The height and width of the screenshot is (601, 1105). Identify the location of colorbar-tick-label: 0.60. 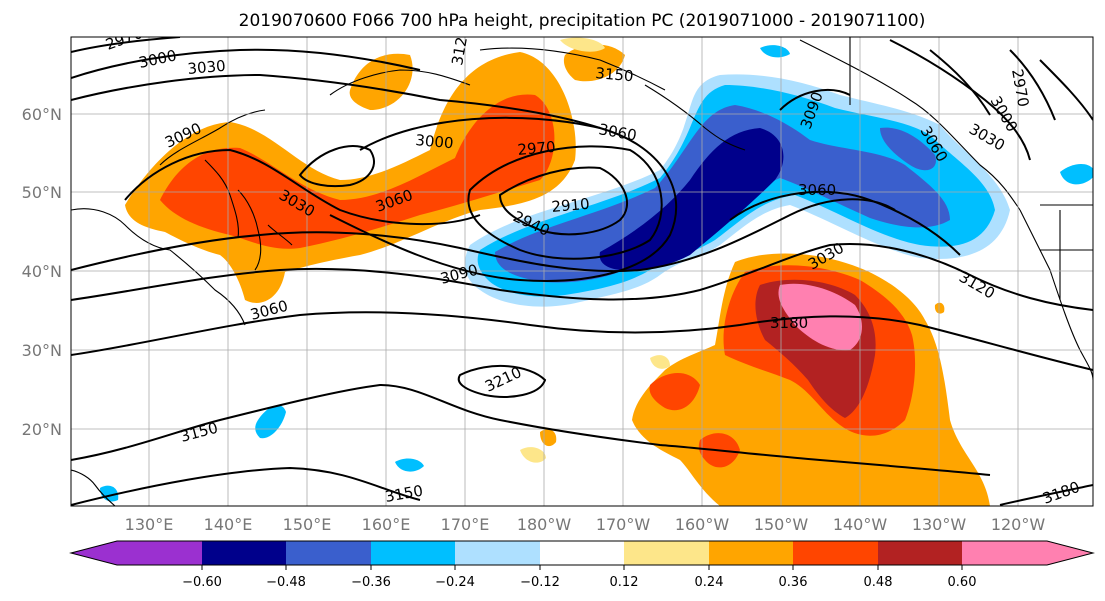
(962, 582).